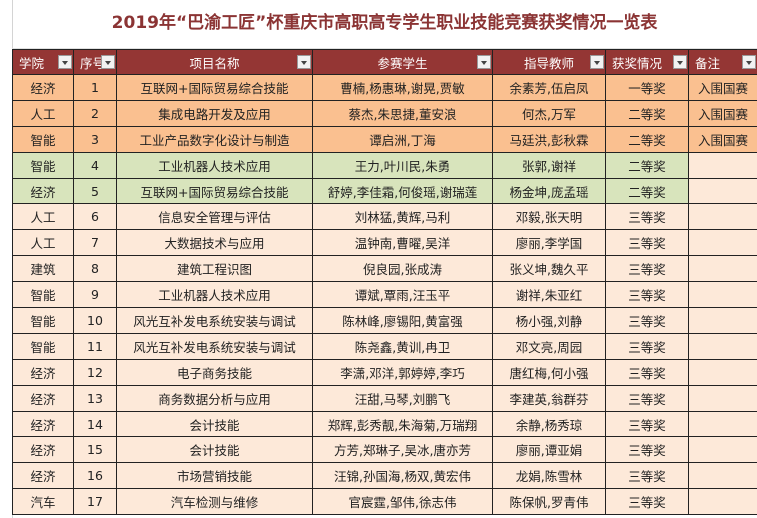  I want to click on cell-teachers: 张郭,谢祥, so click(549, 165).